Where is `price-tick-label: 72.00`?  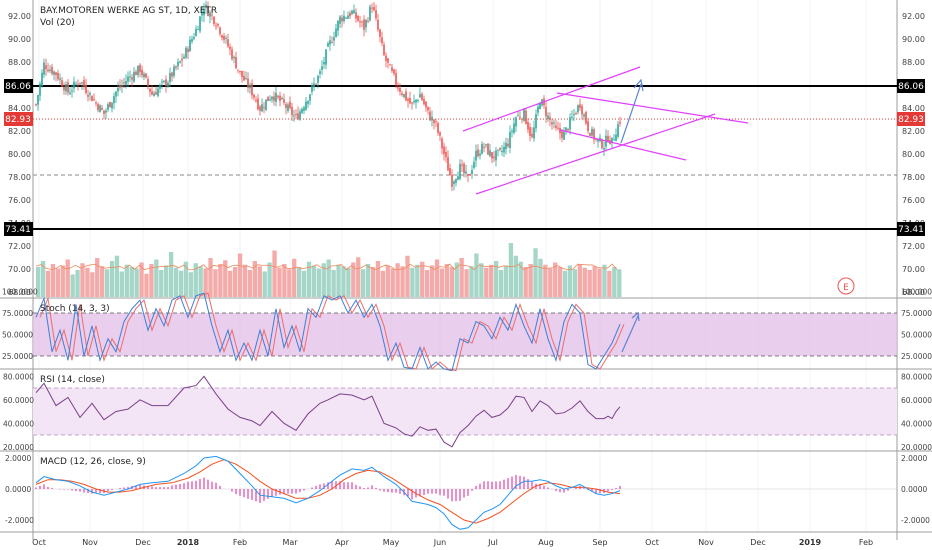 price-tick-label: 72.00 is located at coordinates (19, 246).